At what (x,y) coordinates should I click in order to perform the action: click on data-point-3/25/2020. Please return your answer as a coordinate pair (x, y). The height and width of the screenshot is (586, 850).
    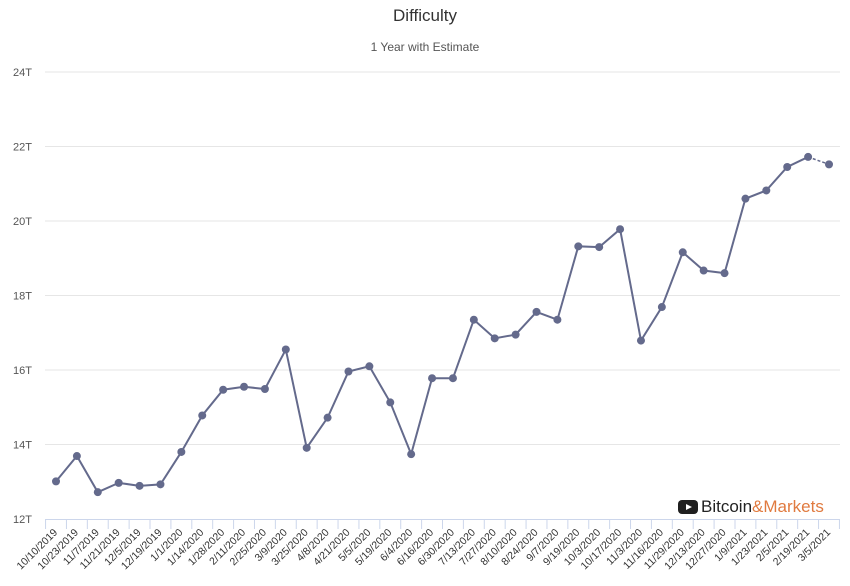
    Looking at the image, I should click on (306, 447).